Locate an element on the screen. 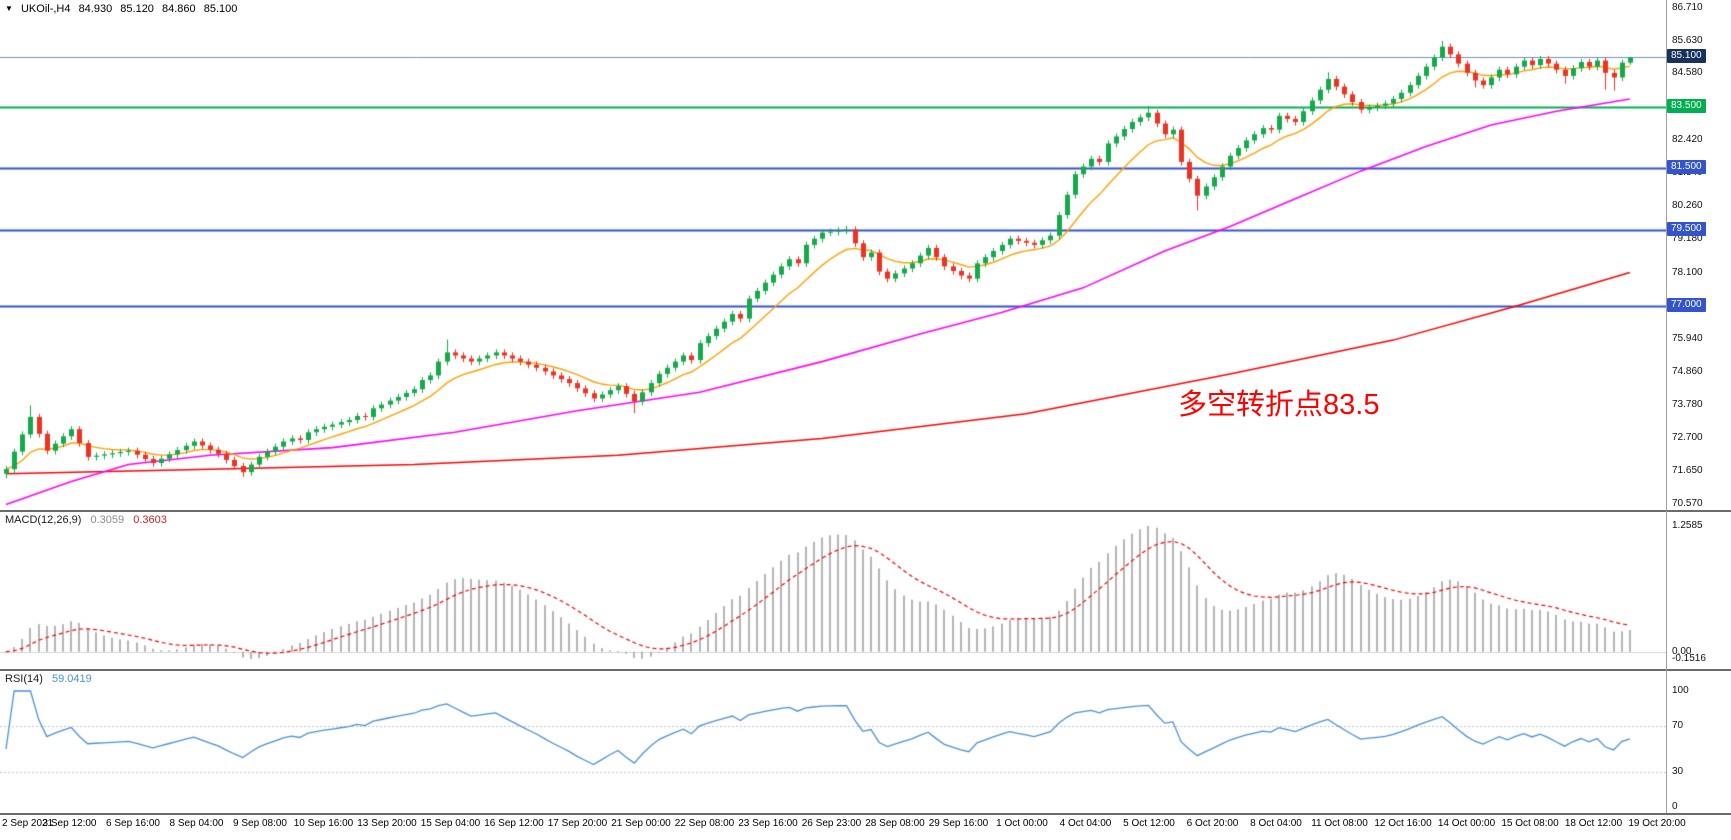 This screenshot has width=1731, height=840. price-tick-label: 71.650 is located at coordinates (1687, 470).